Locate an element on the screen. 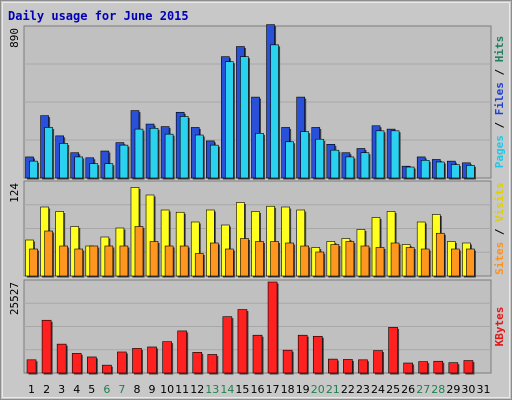 This screenshot has width=512, height=400. x-tick-label-day-17: 17 is located at coordinates (273, 389).